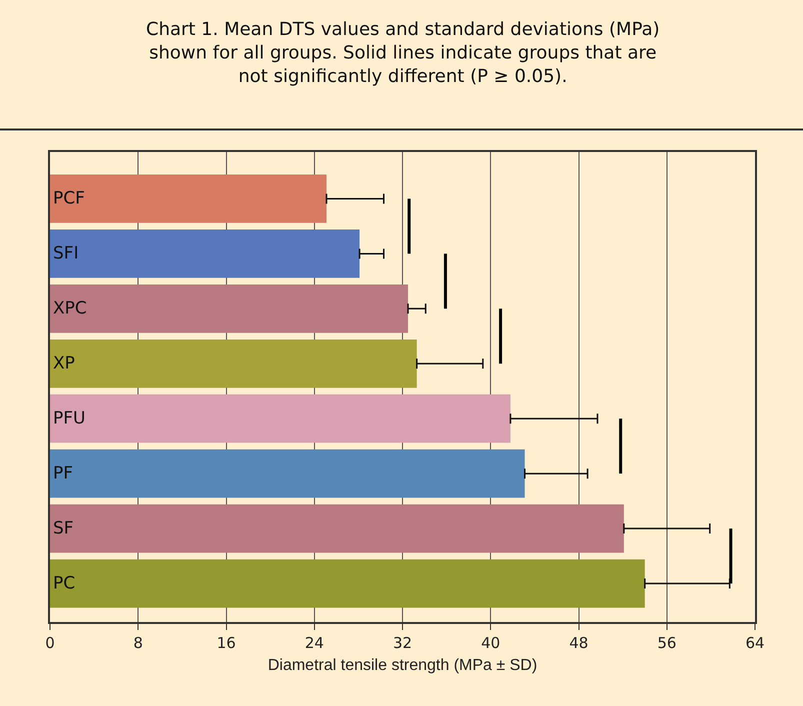 This screenshot has height=706, width=803. What do you see at coordinates (64, 584) in the screenshot?
I see `y-tick-label: PC` at bounding box center [64, 584].